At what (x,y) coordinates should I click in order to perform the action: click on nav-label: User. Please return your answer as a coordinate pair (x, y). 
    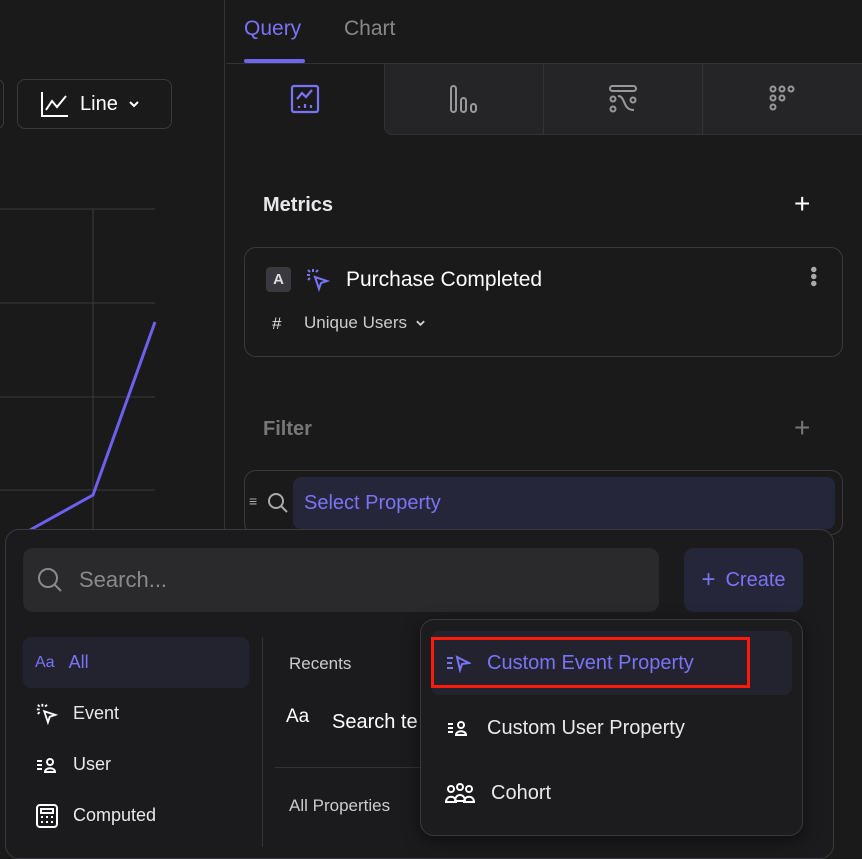
    Looking at the image, I should click on (92, 764).